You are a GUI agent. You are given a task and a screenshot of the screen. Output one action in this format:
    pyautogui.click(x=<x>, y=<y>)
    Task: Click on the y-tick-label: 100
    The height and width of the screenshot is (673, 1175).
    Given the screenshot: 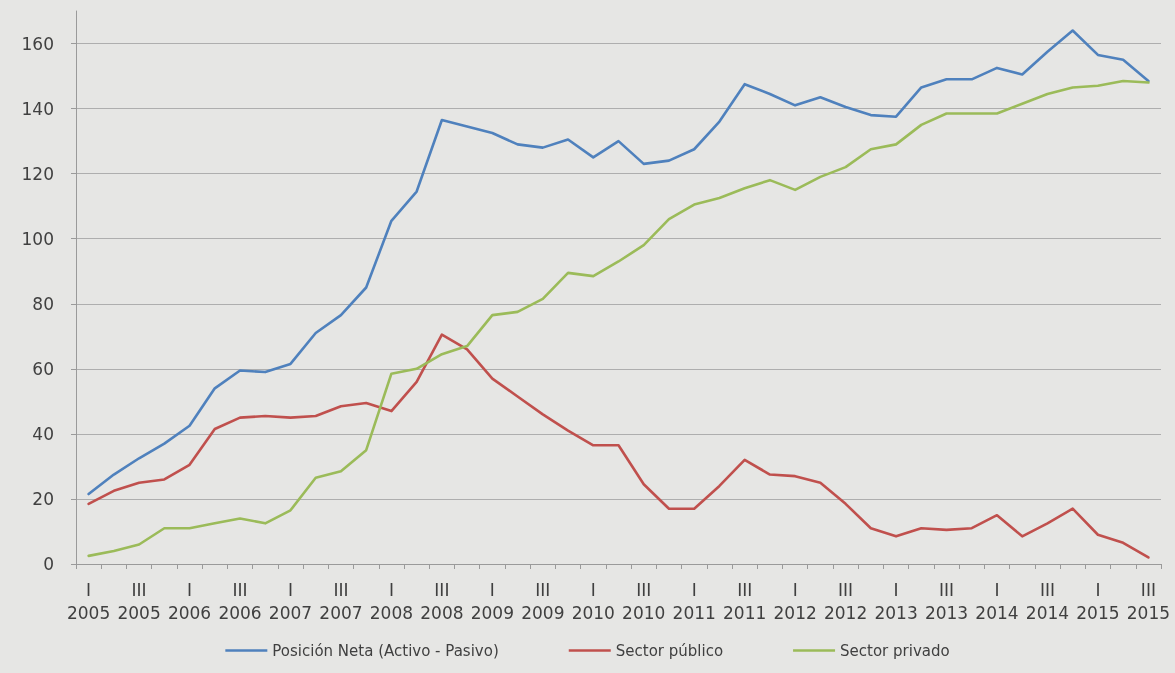 What is the action you would take?
    pyautogui.click(x=37, y=238)
    